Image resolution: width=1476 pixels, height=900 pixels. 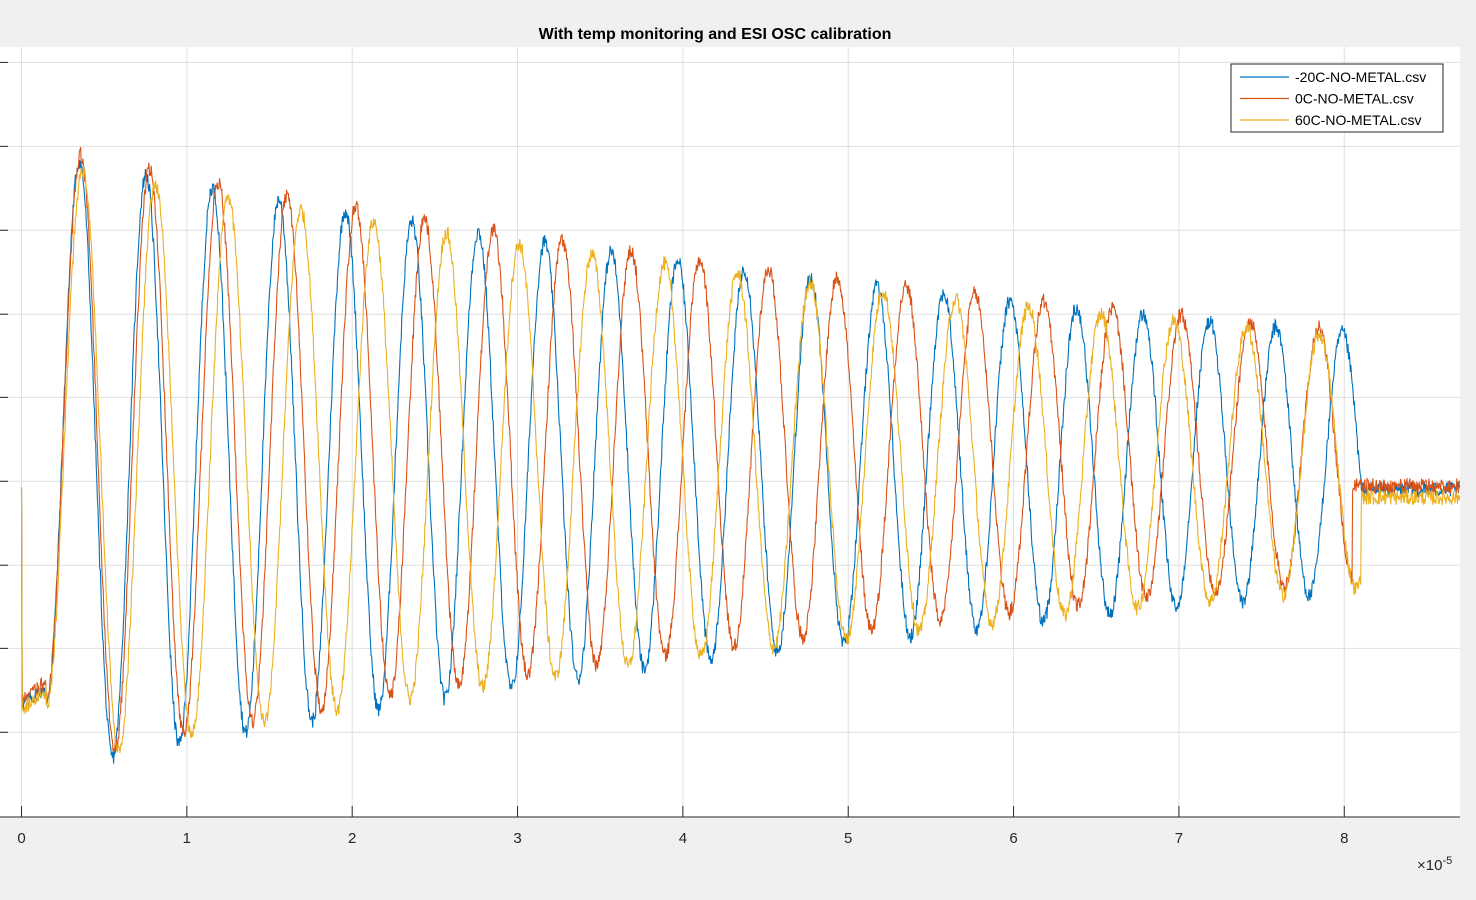 What do you see at coordinates (1429, 865) in the screenshot?
I see `x-exponent-base: ×10` at bounding box center [1429, 865].